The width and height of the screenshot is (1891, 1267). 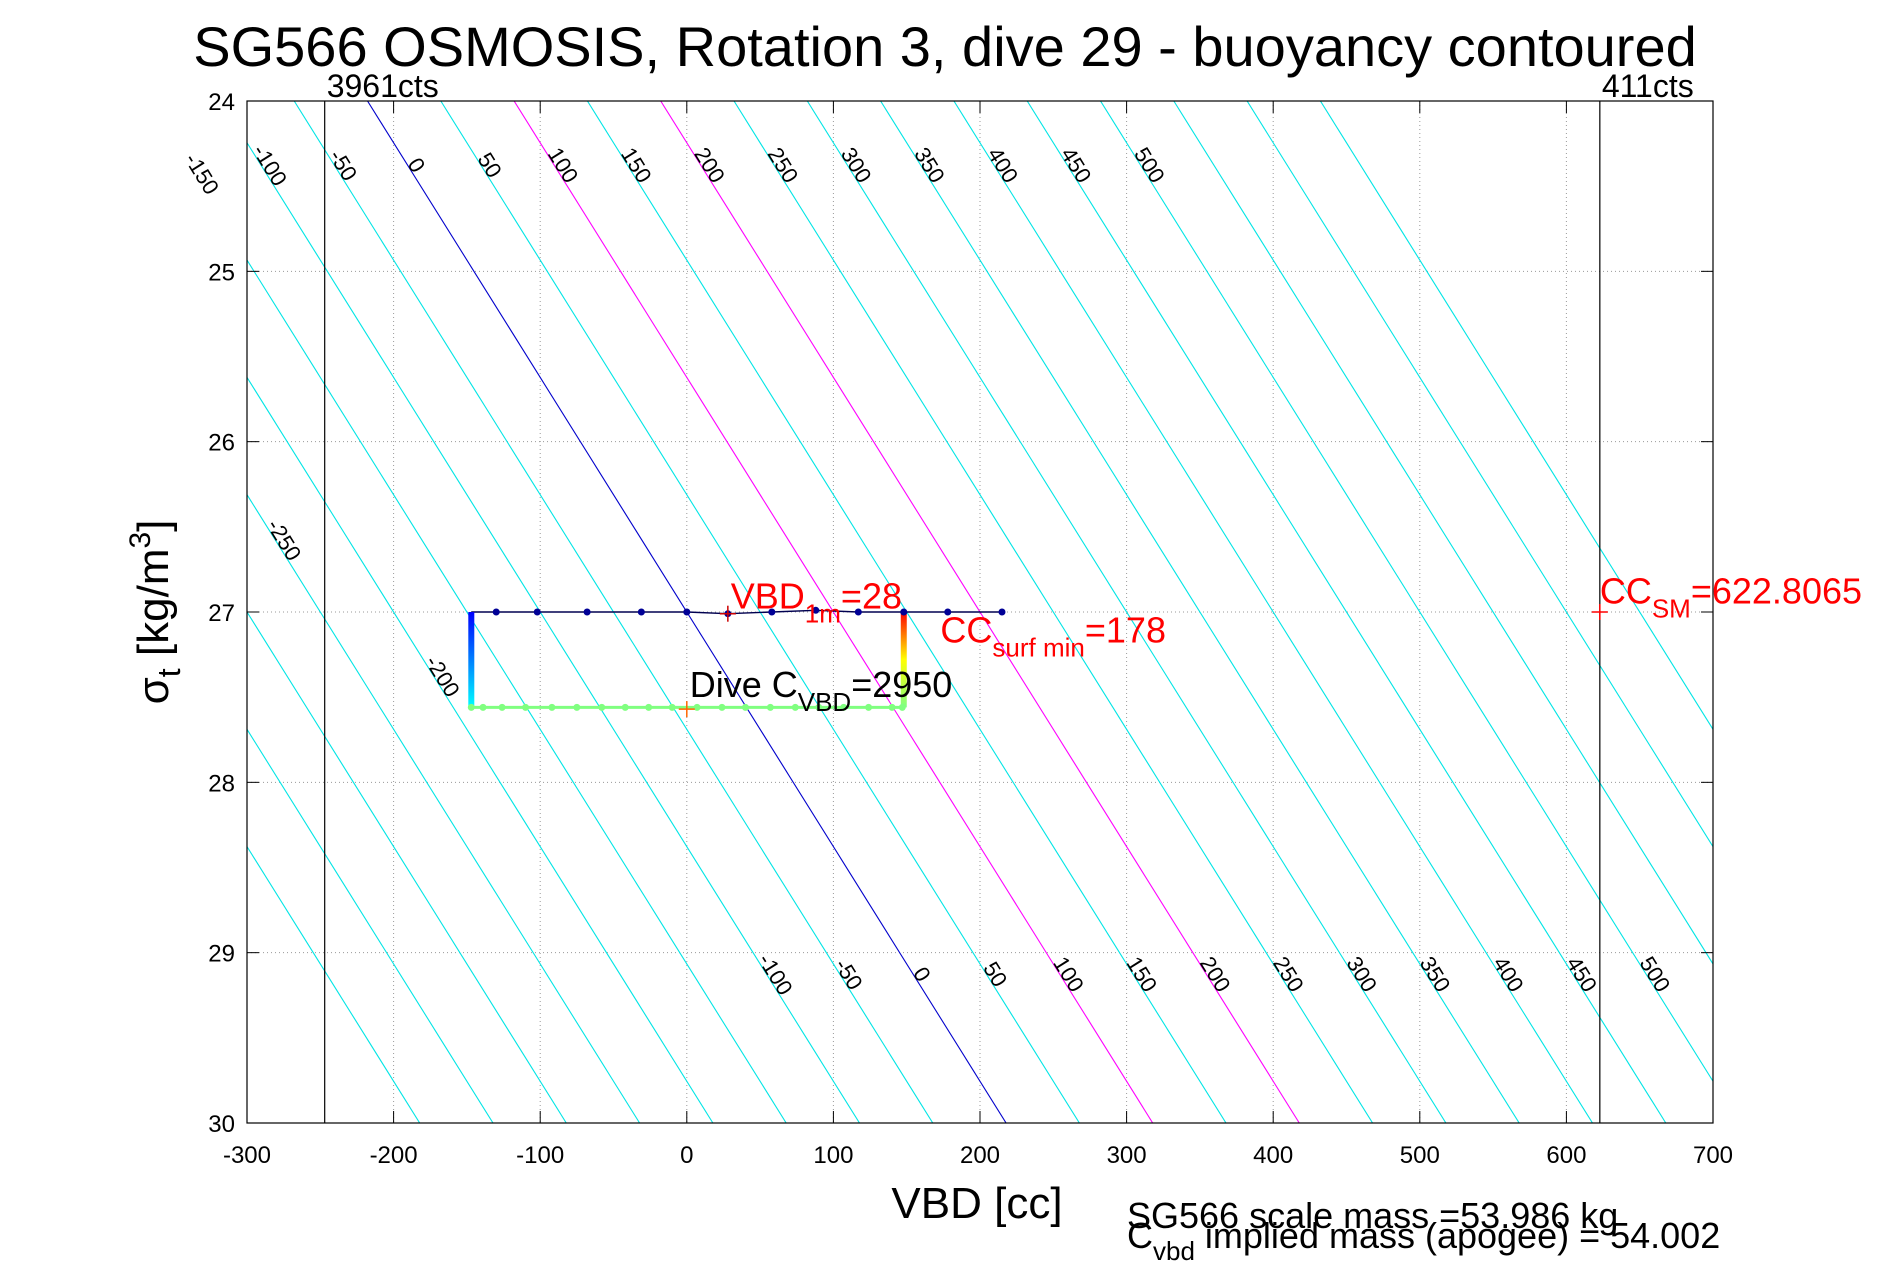 I want to click on y-tick-label: 27, so click(x=221, y=613).